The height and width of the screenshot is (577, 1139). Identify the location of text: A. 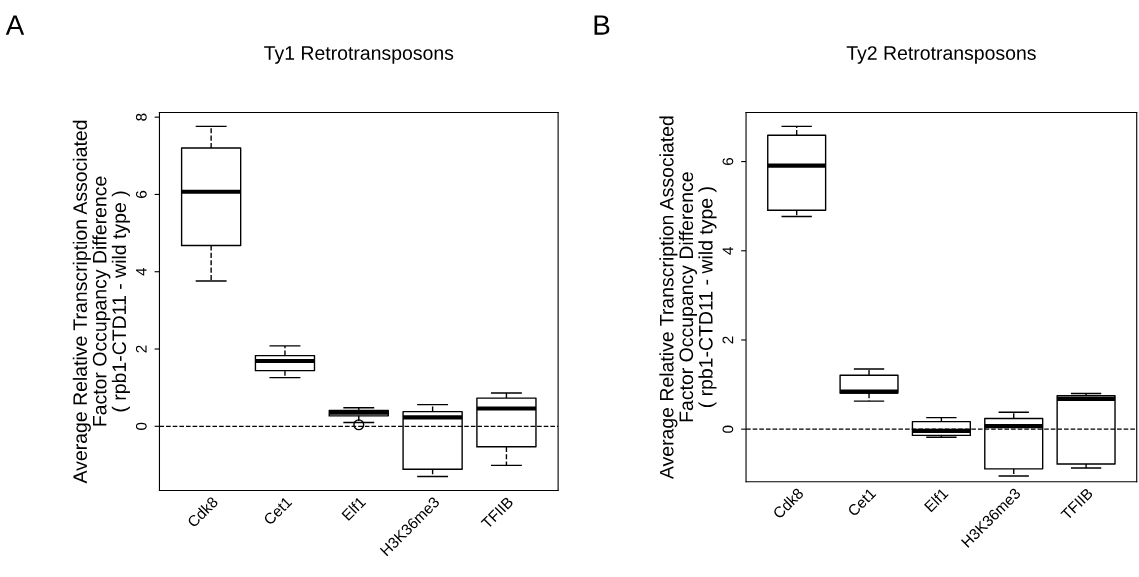
(15, 25).